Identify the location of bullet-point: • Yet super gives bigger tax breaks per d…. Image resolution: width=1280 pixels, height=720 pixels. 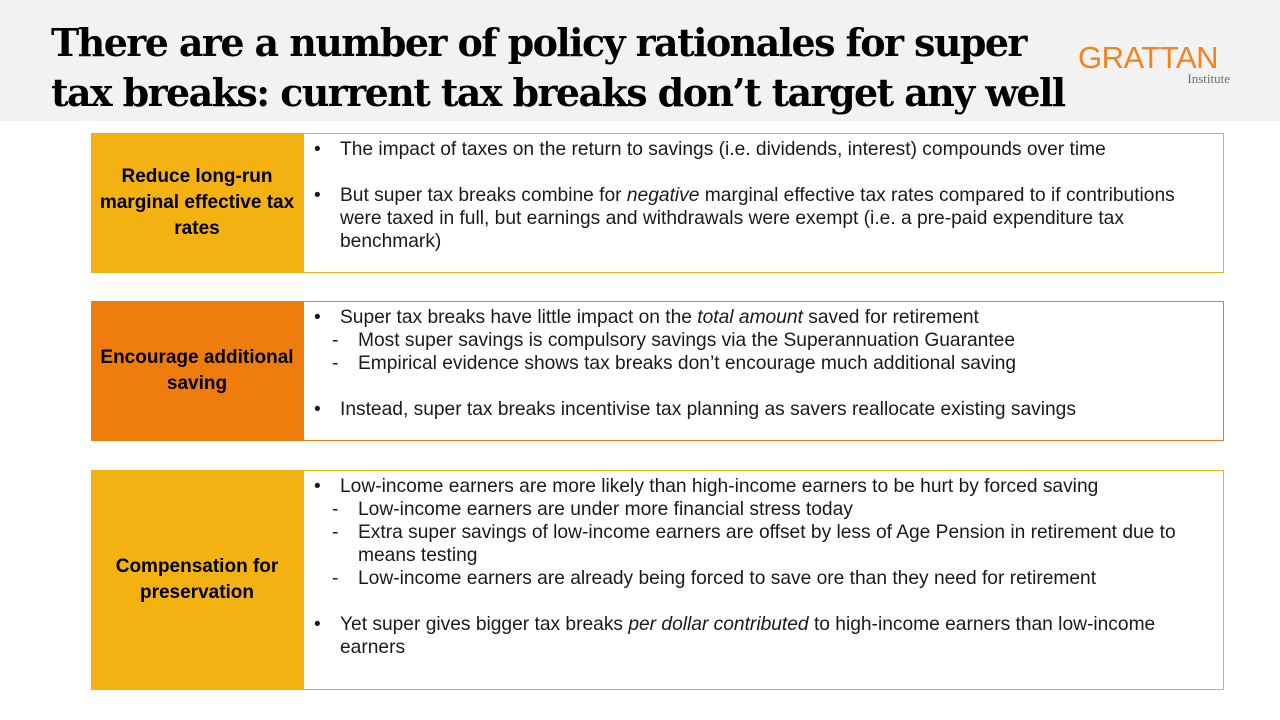
(761, 636).